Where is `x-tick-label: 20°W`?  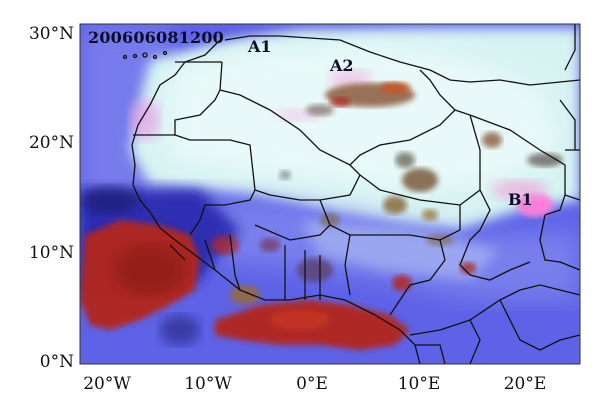
x-tick-label: 20°W is located at coordinates (107, 384).